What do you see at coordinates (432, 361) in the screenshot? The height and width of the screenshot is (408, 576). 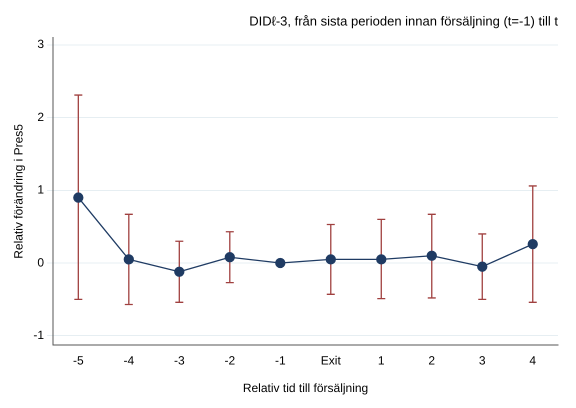 I see `x-tick-label: 2` at bounding box center [432, 361].